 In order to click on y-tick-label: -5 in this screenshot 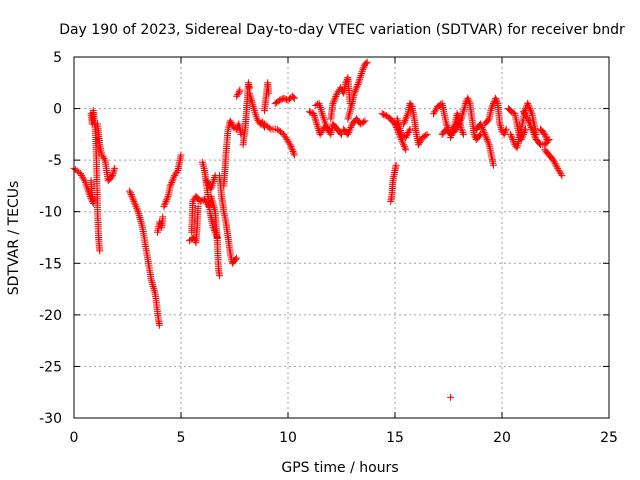, I will do `click(55, 161)`.